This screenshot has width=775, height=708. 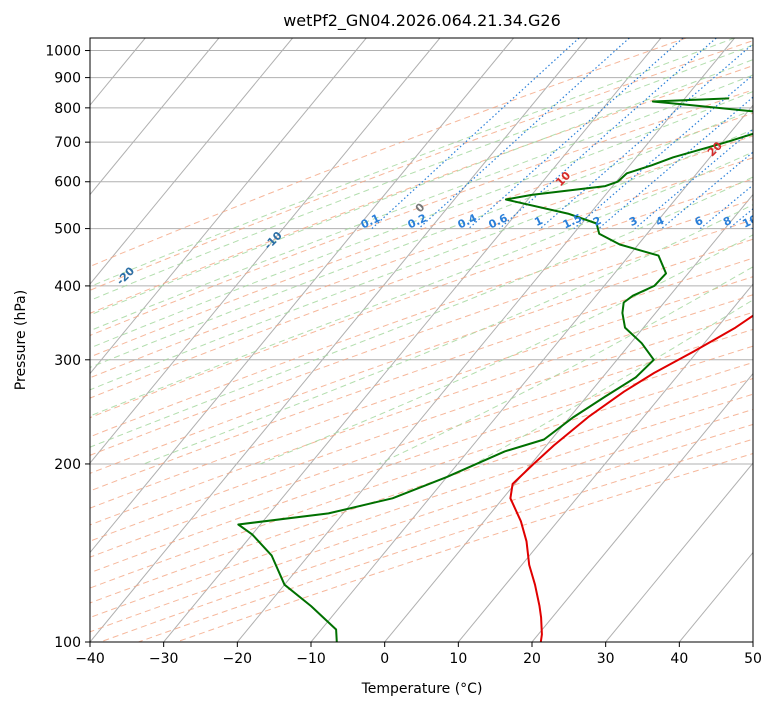 What do you see at coordinates (563, 179) in the screenshot?
I see `dry-adiabat-label-10: 10` at bounding box center [563, 179].